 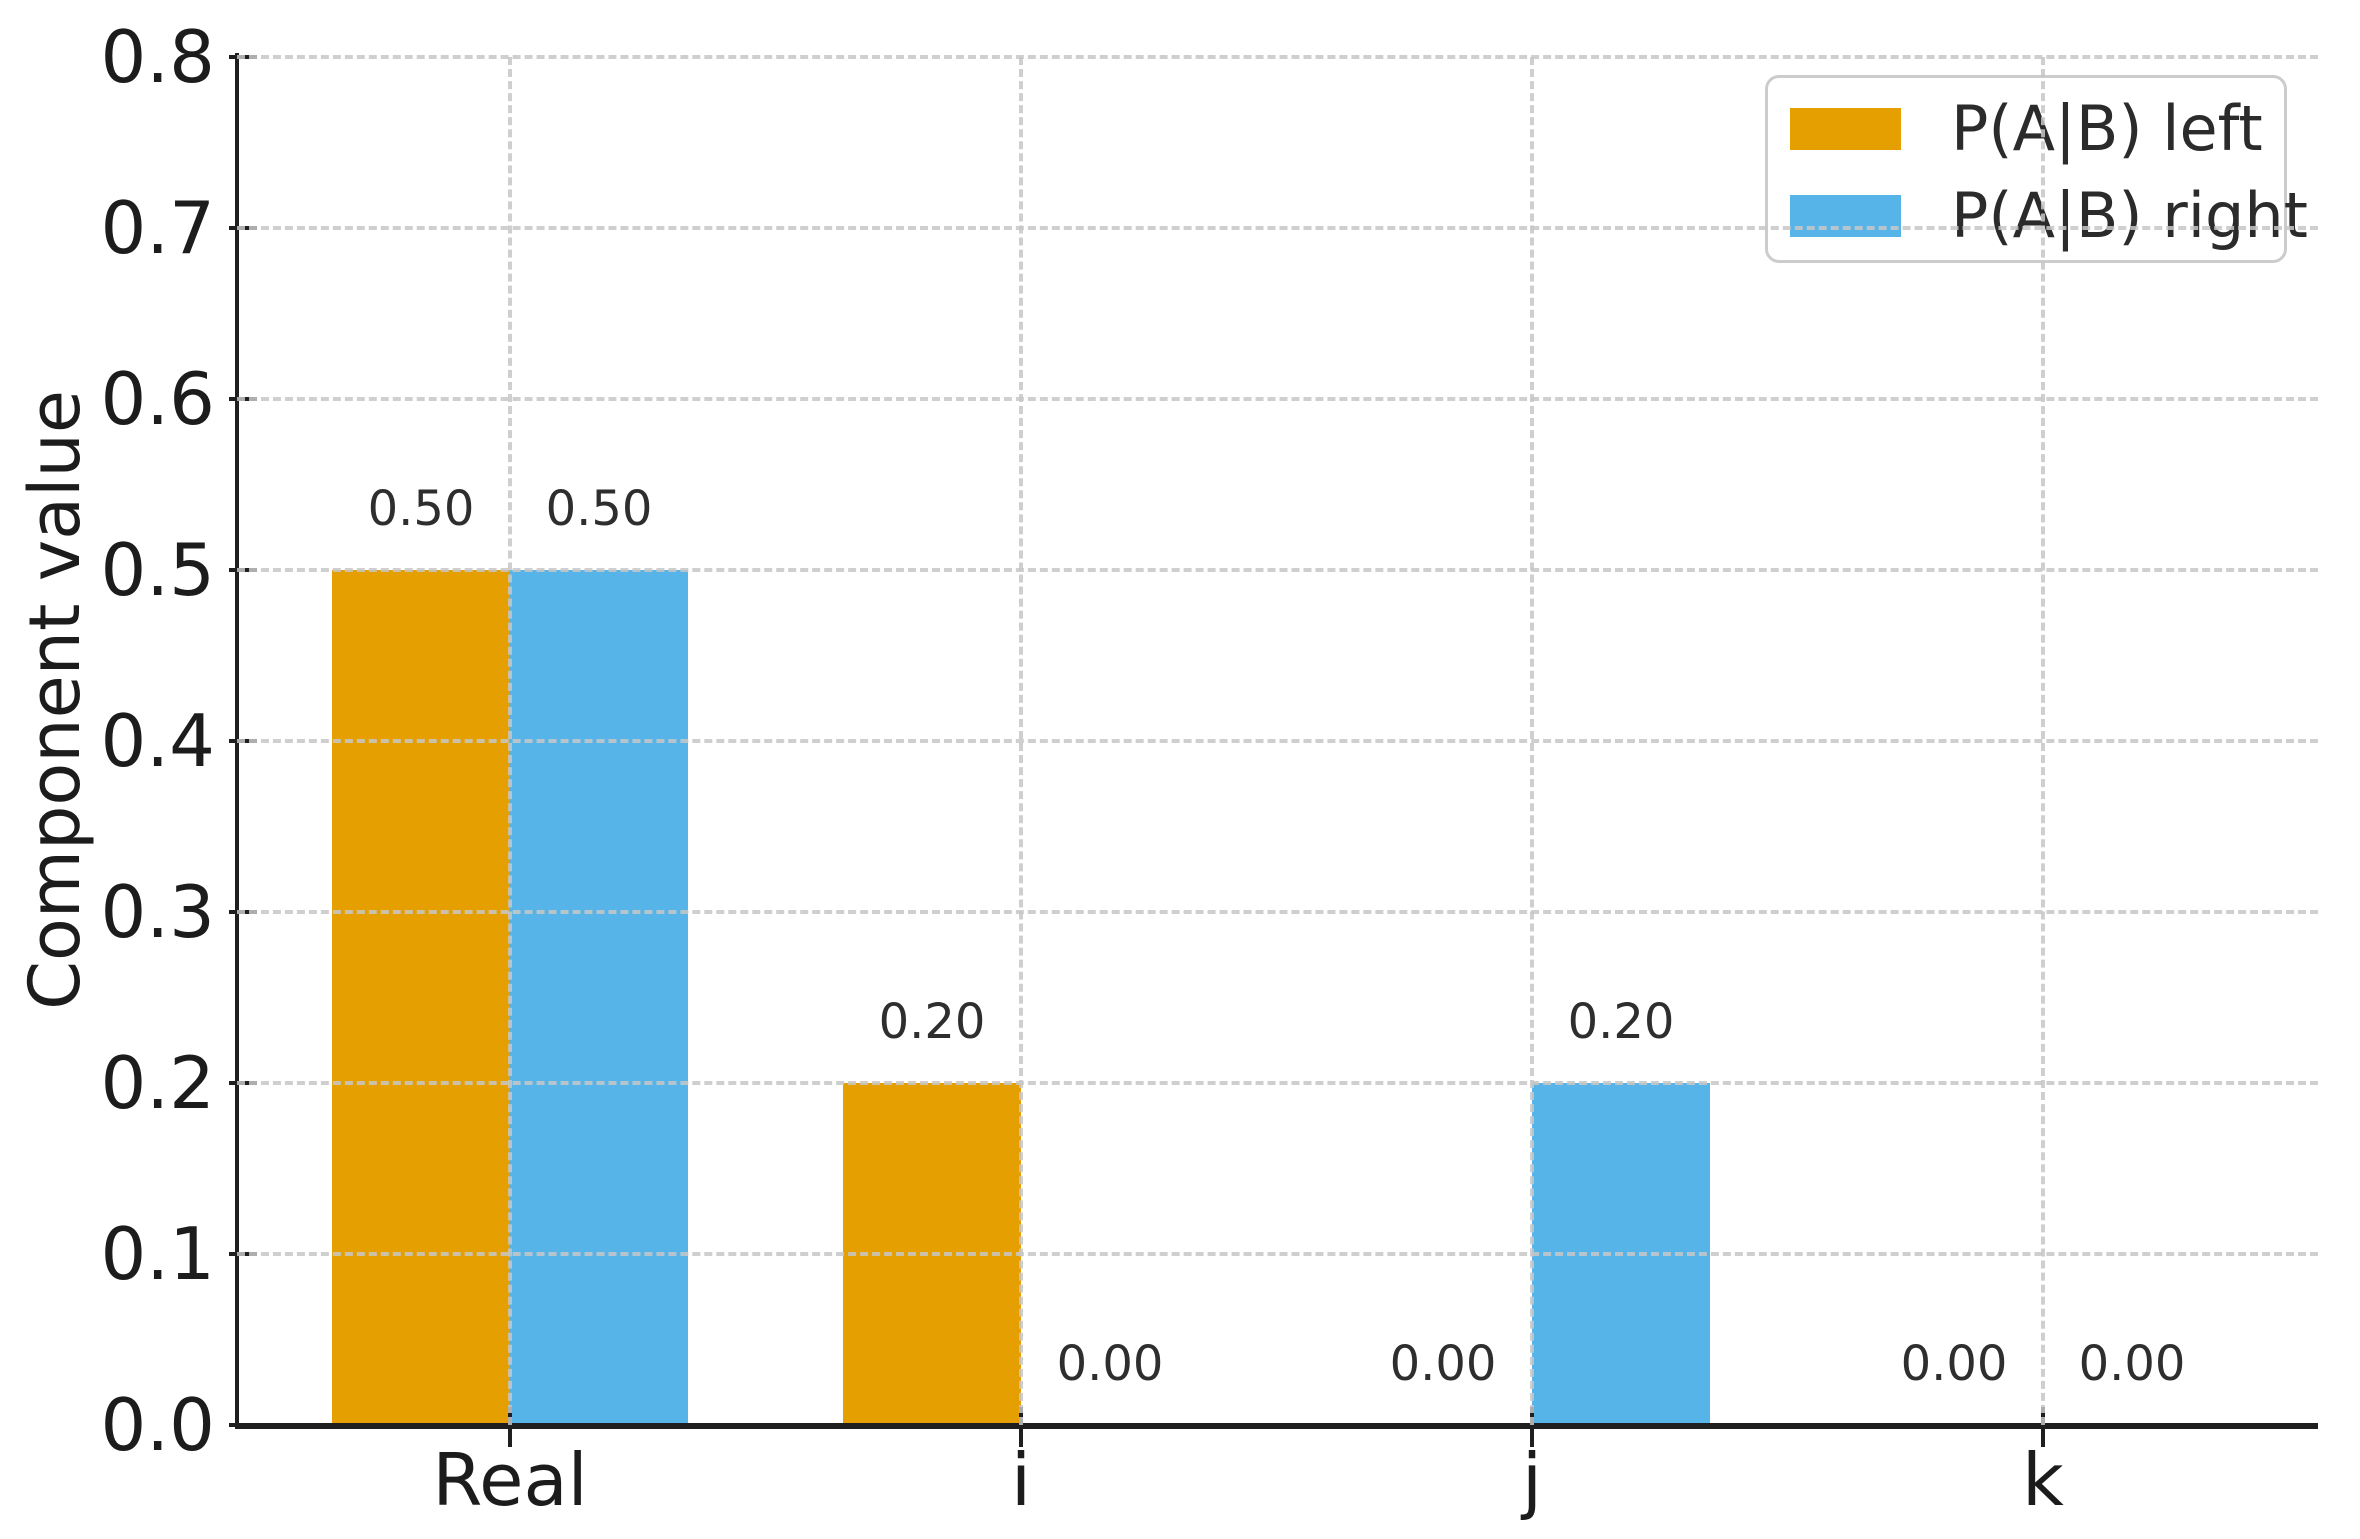 What do you see at coordinates (1277, 1254) in the screenshot?
I see `h-gridline-0.1` at bounding box center [1277, 1254].